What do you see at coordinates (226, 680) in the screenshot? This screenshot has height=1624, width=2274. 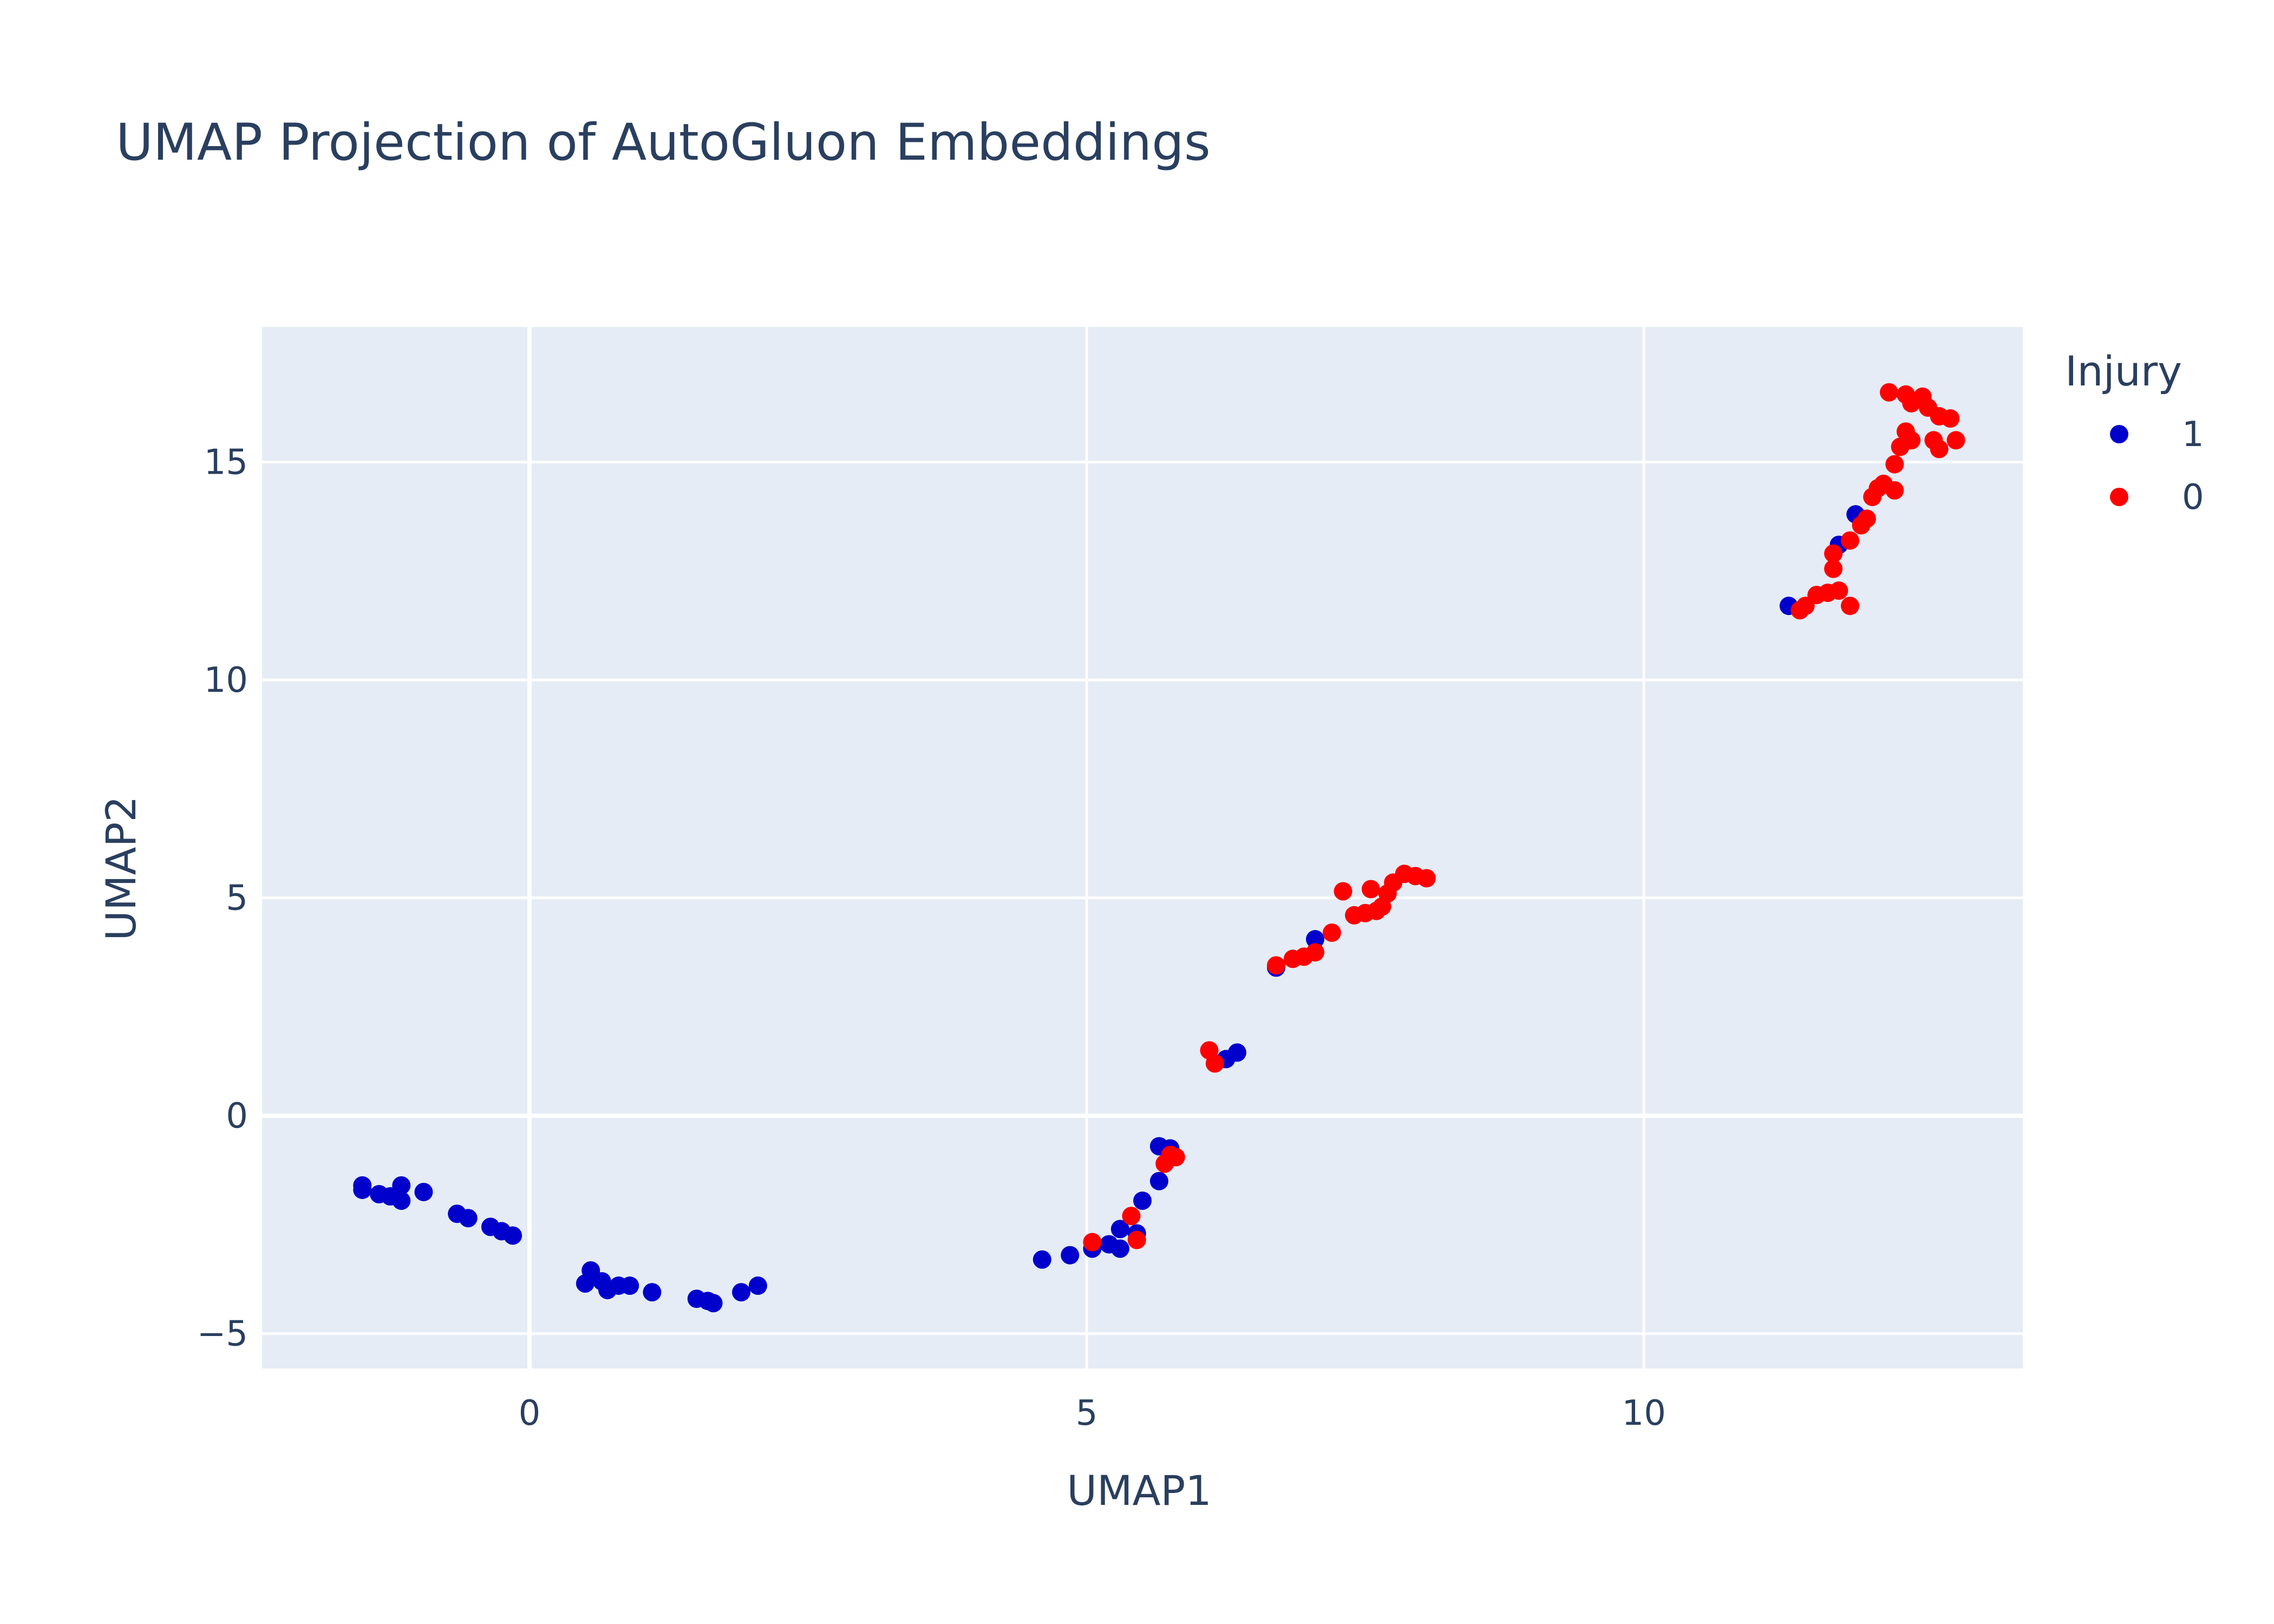 I see `y-tick-label: 10` at bounding box center [226, 680].